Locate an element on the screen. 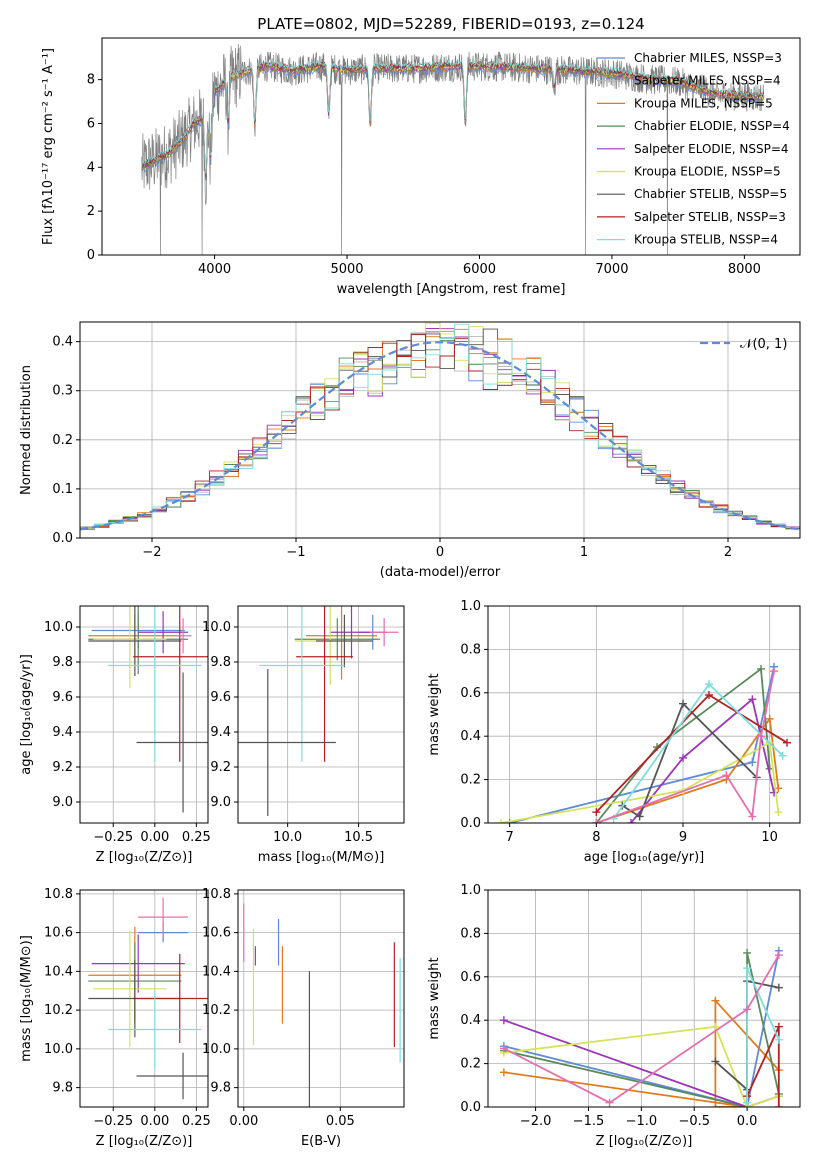  legend-label: Salpeter MILES, NSSP=4 is located at coordinates (707, 81).